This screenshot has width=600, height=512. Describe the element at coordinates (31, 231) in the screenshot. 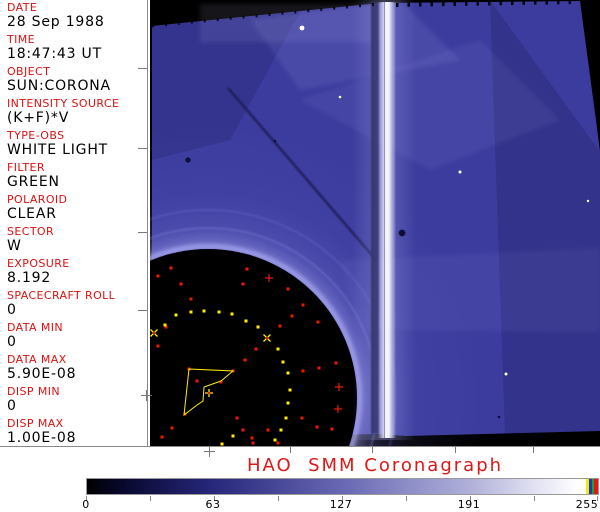

I see `field-label: SECTOR` at that location.